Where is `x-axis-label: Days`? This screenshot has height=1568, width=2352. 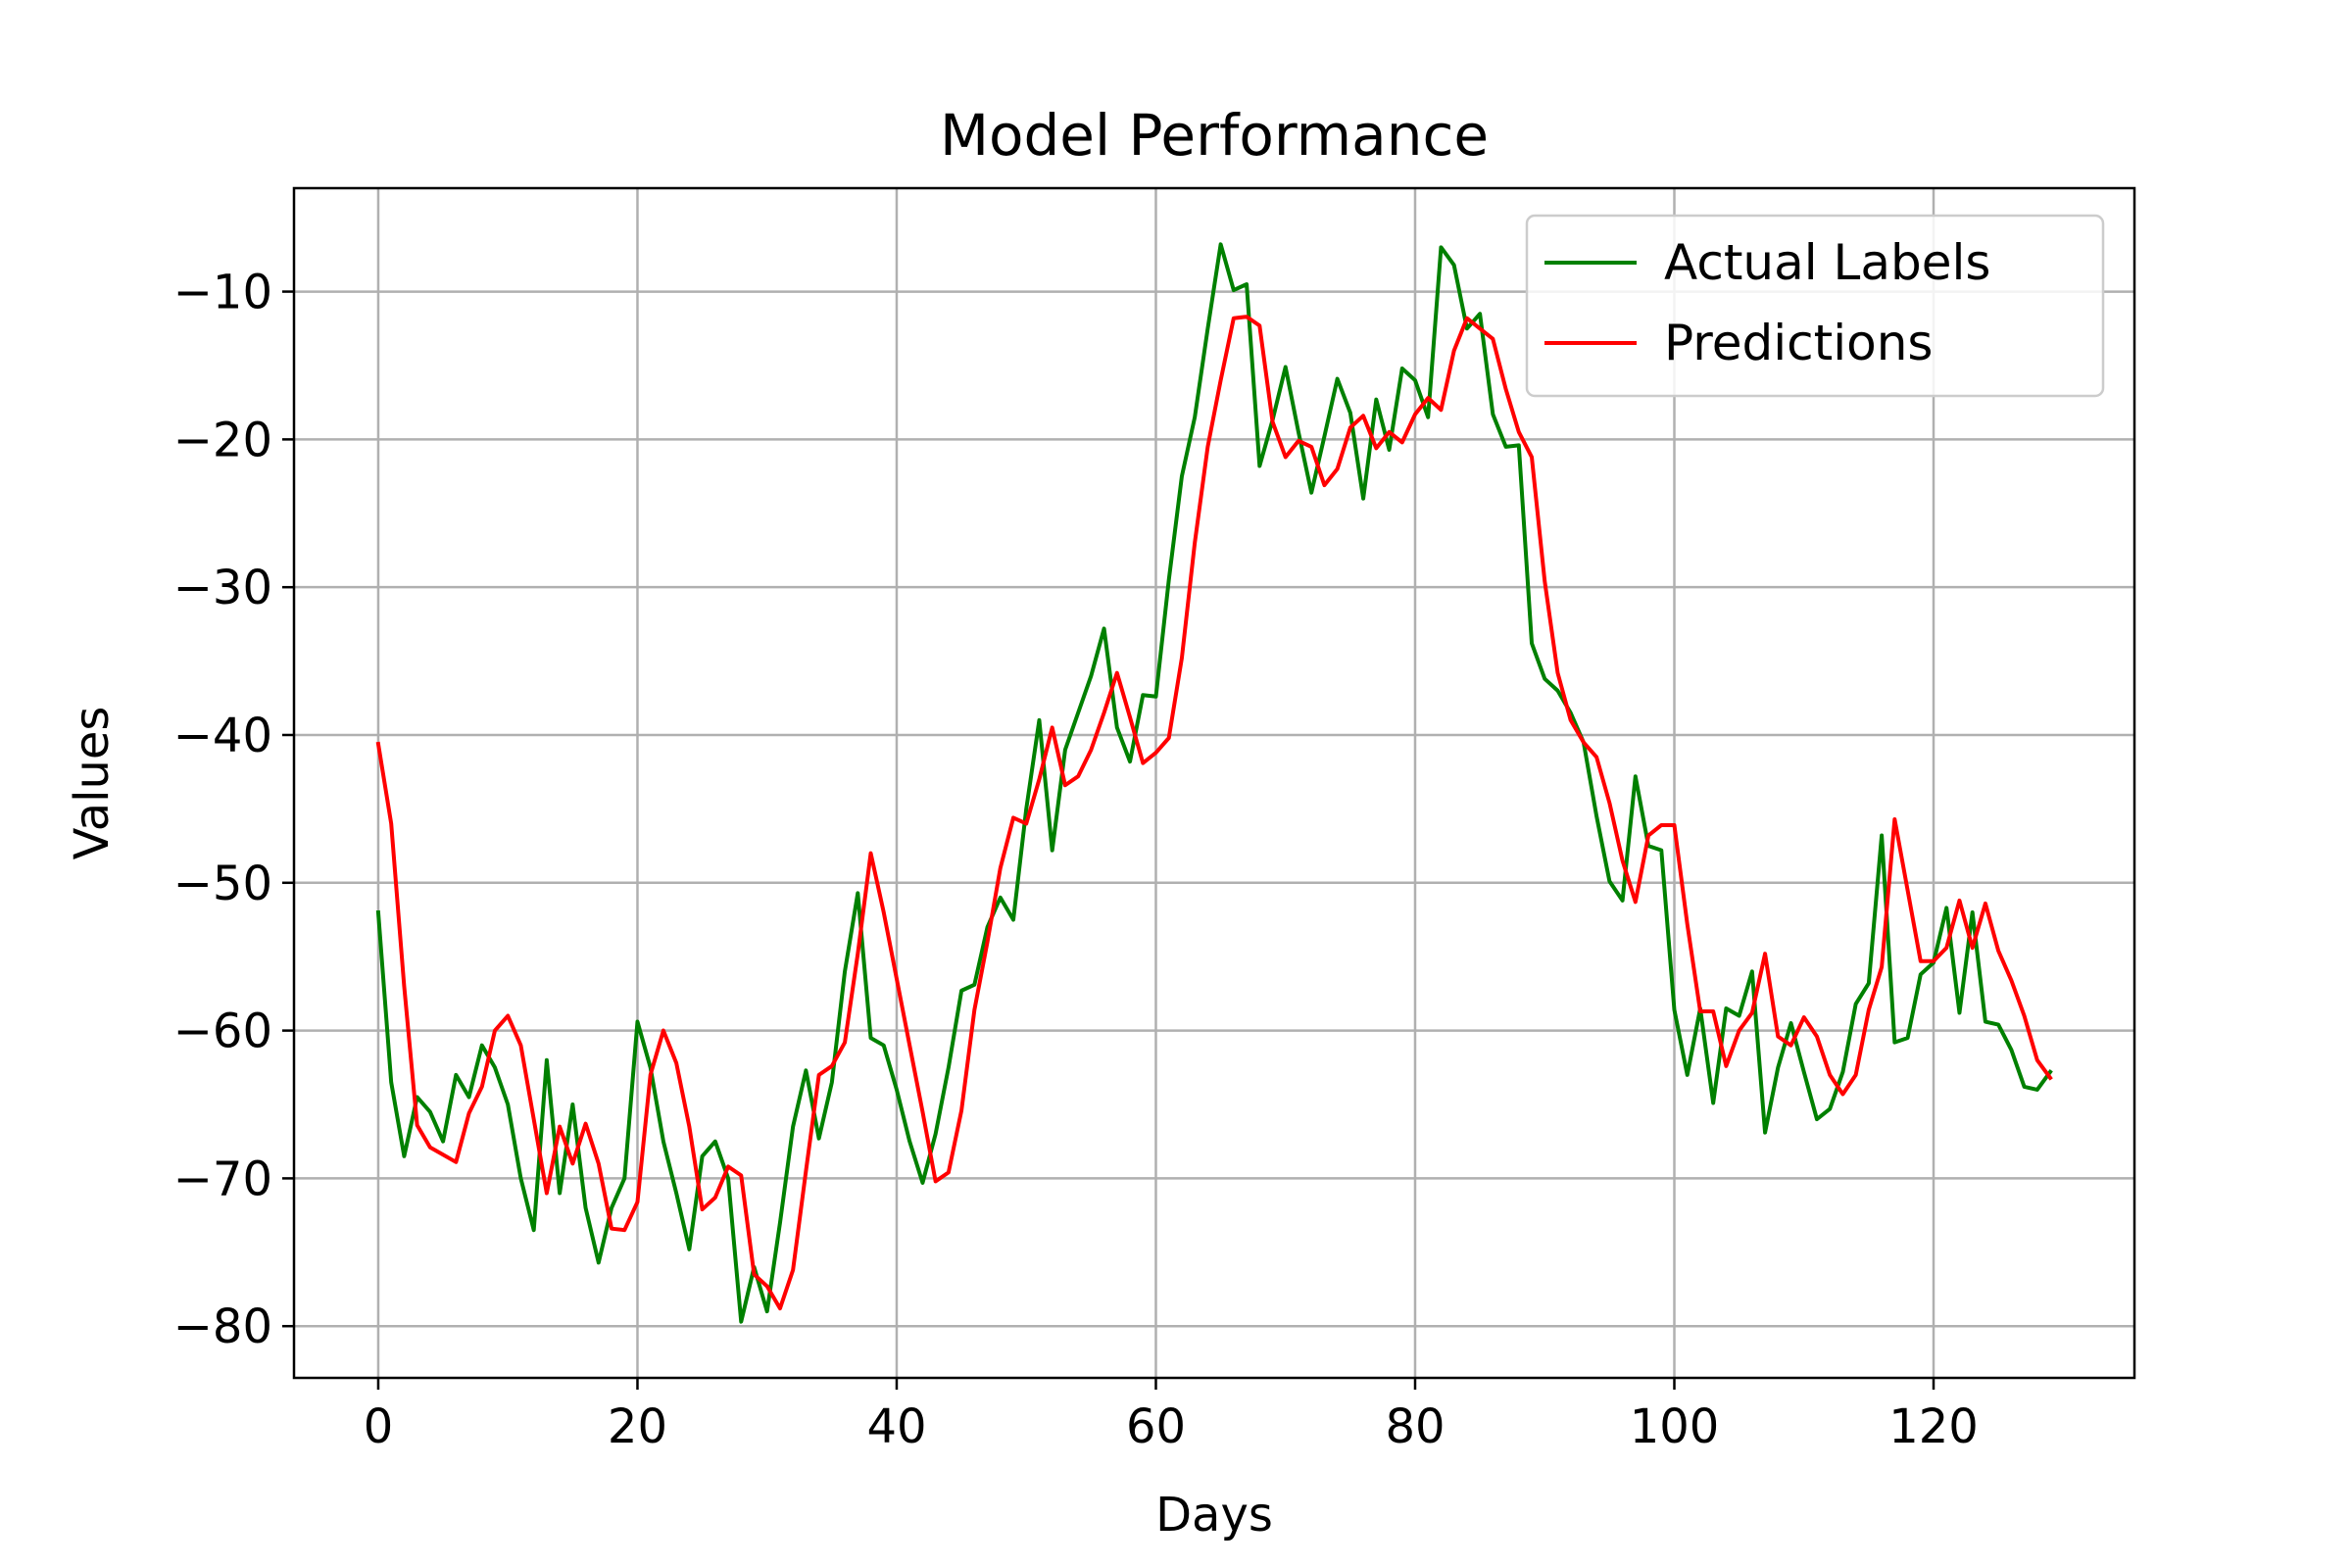 x-axis-label: Days is located at coordinates (1214, 1515).